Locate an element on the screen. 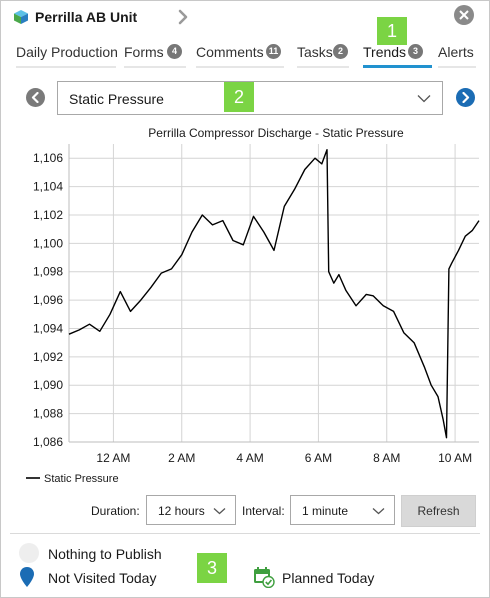  legend-label: Static Pressure is located at coordinates (81, 479).